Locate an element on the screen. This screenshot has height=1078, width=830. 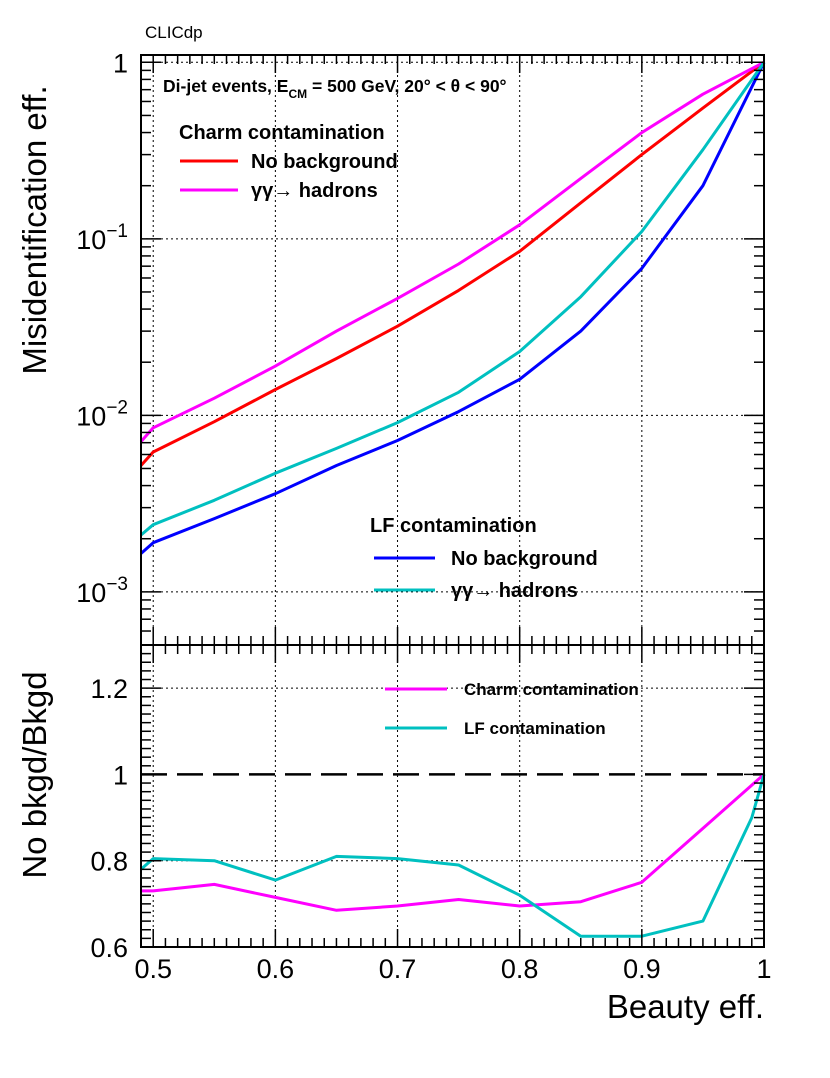
bottom-ytick-label-1: 0.8 is located at coordinates (109, 862).